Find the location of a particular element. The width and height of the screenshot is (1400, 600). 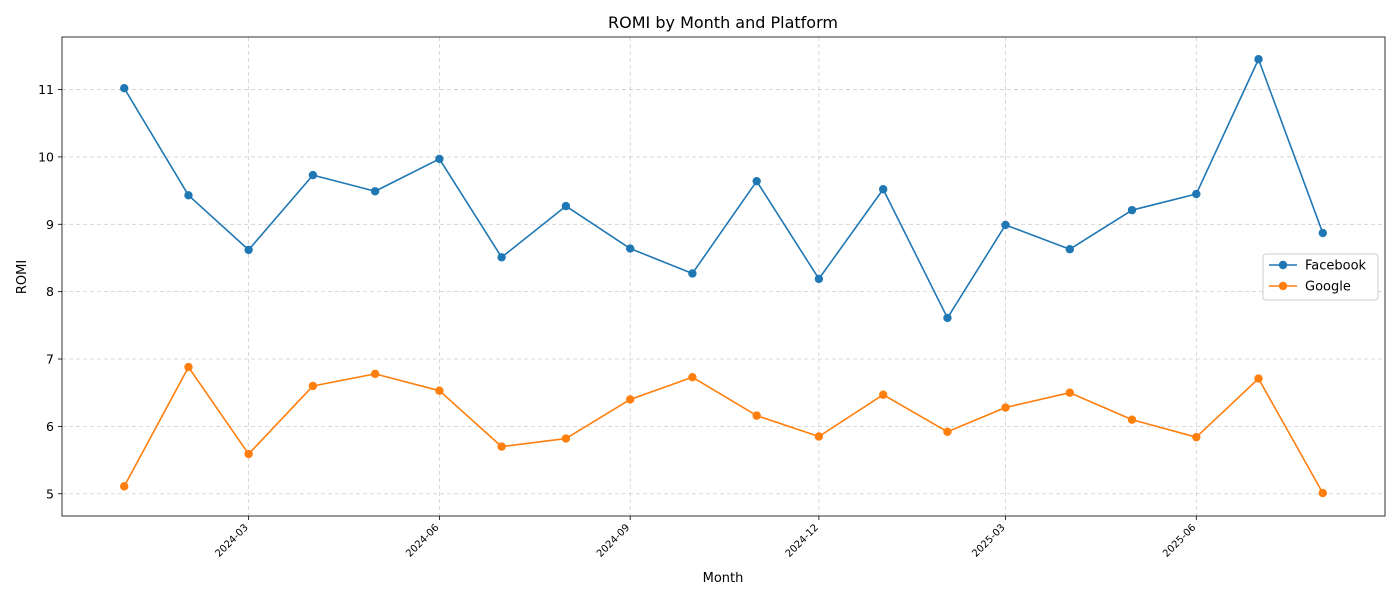

legend-marker-google is located at coordinates (1283, 286).